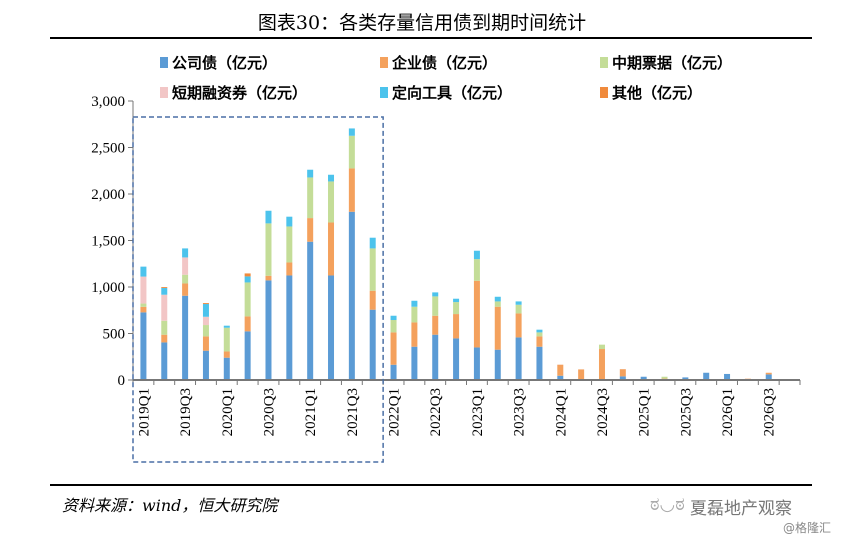  Describe the element at coordinates (431, 38) in the screenshot. I see `title-divider` at that location.